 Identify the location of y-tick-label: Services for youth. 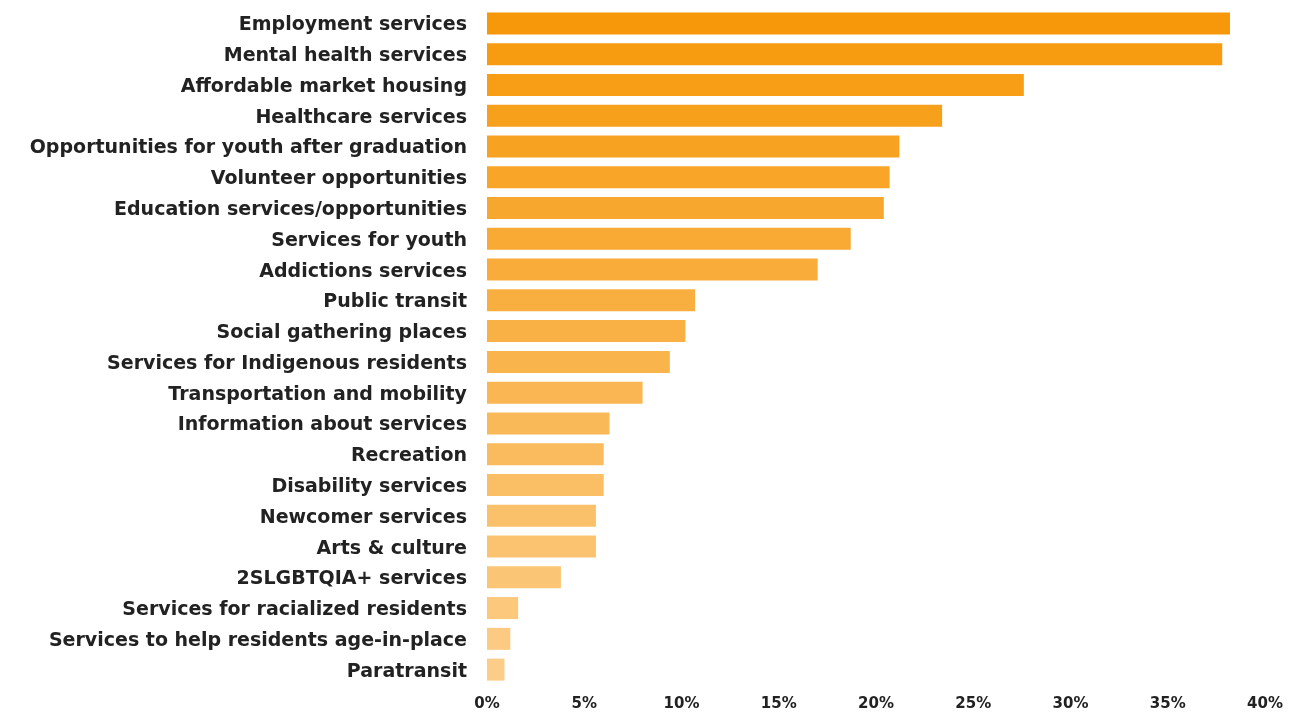
(369, 238).